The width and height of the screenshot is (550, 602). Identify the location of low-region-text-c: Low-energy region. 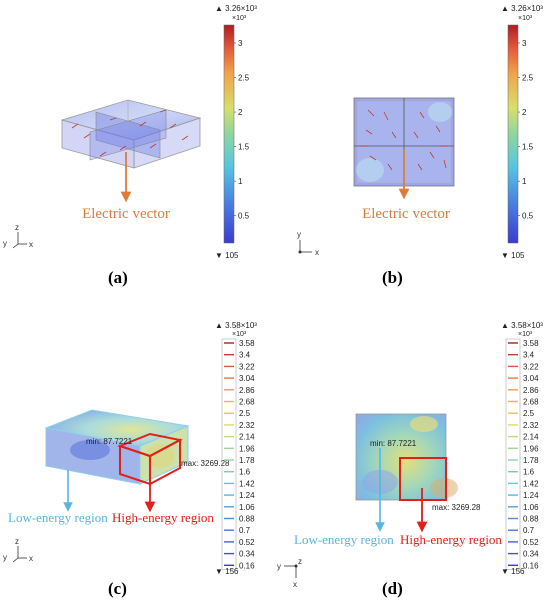
(58, 517).